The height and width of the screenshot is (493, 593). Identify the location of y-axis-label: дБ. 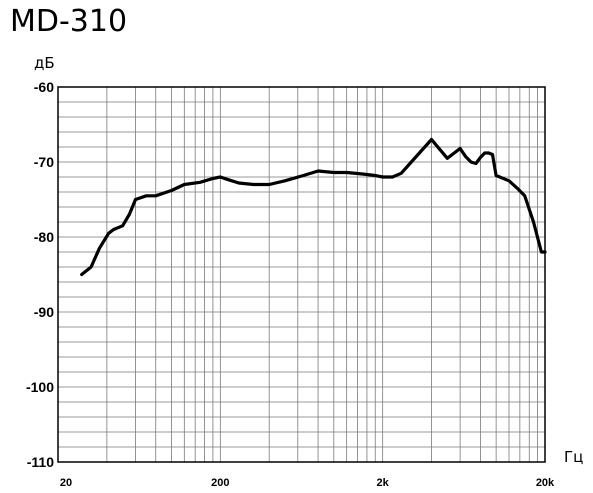
(44, 63).